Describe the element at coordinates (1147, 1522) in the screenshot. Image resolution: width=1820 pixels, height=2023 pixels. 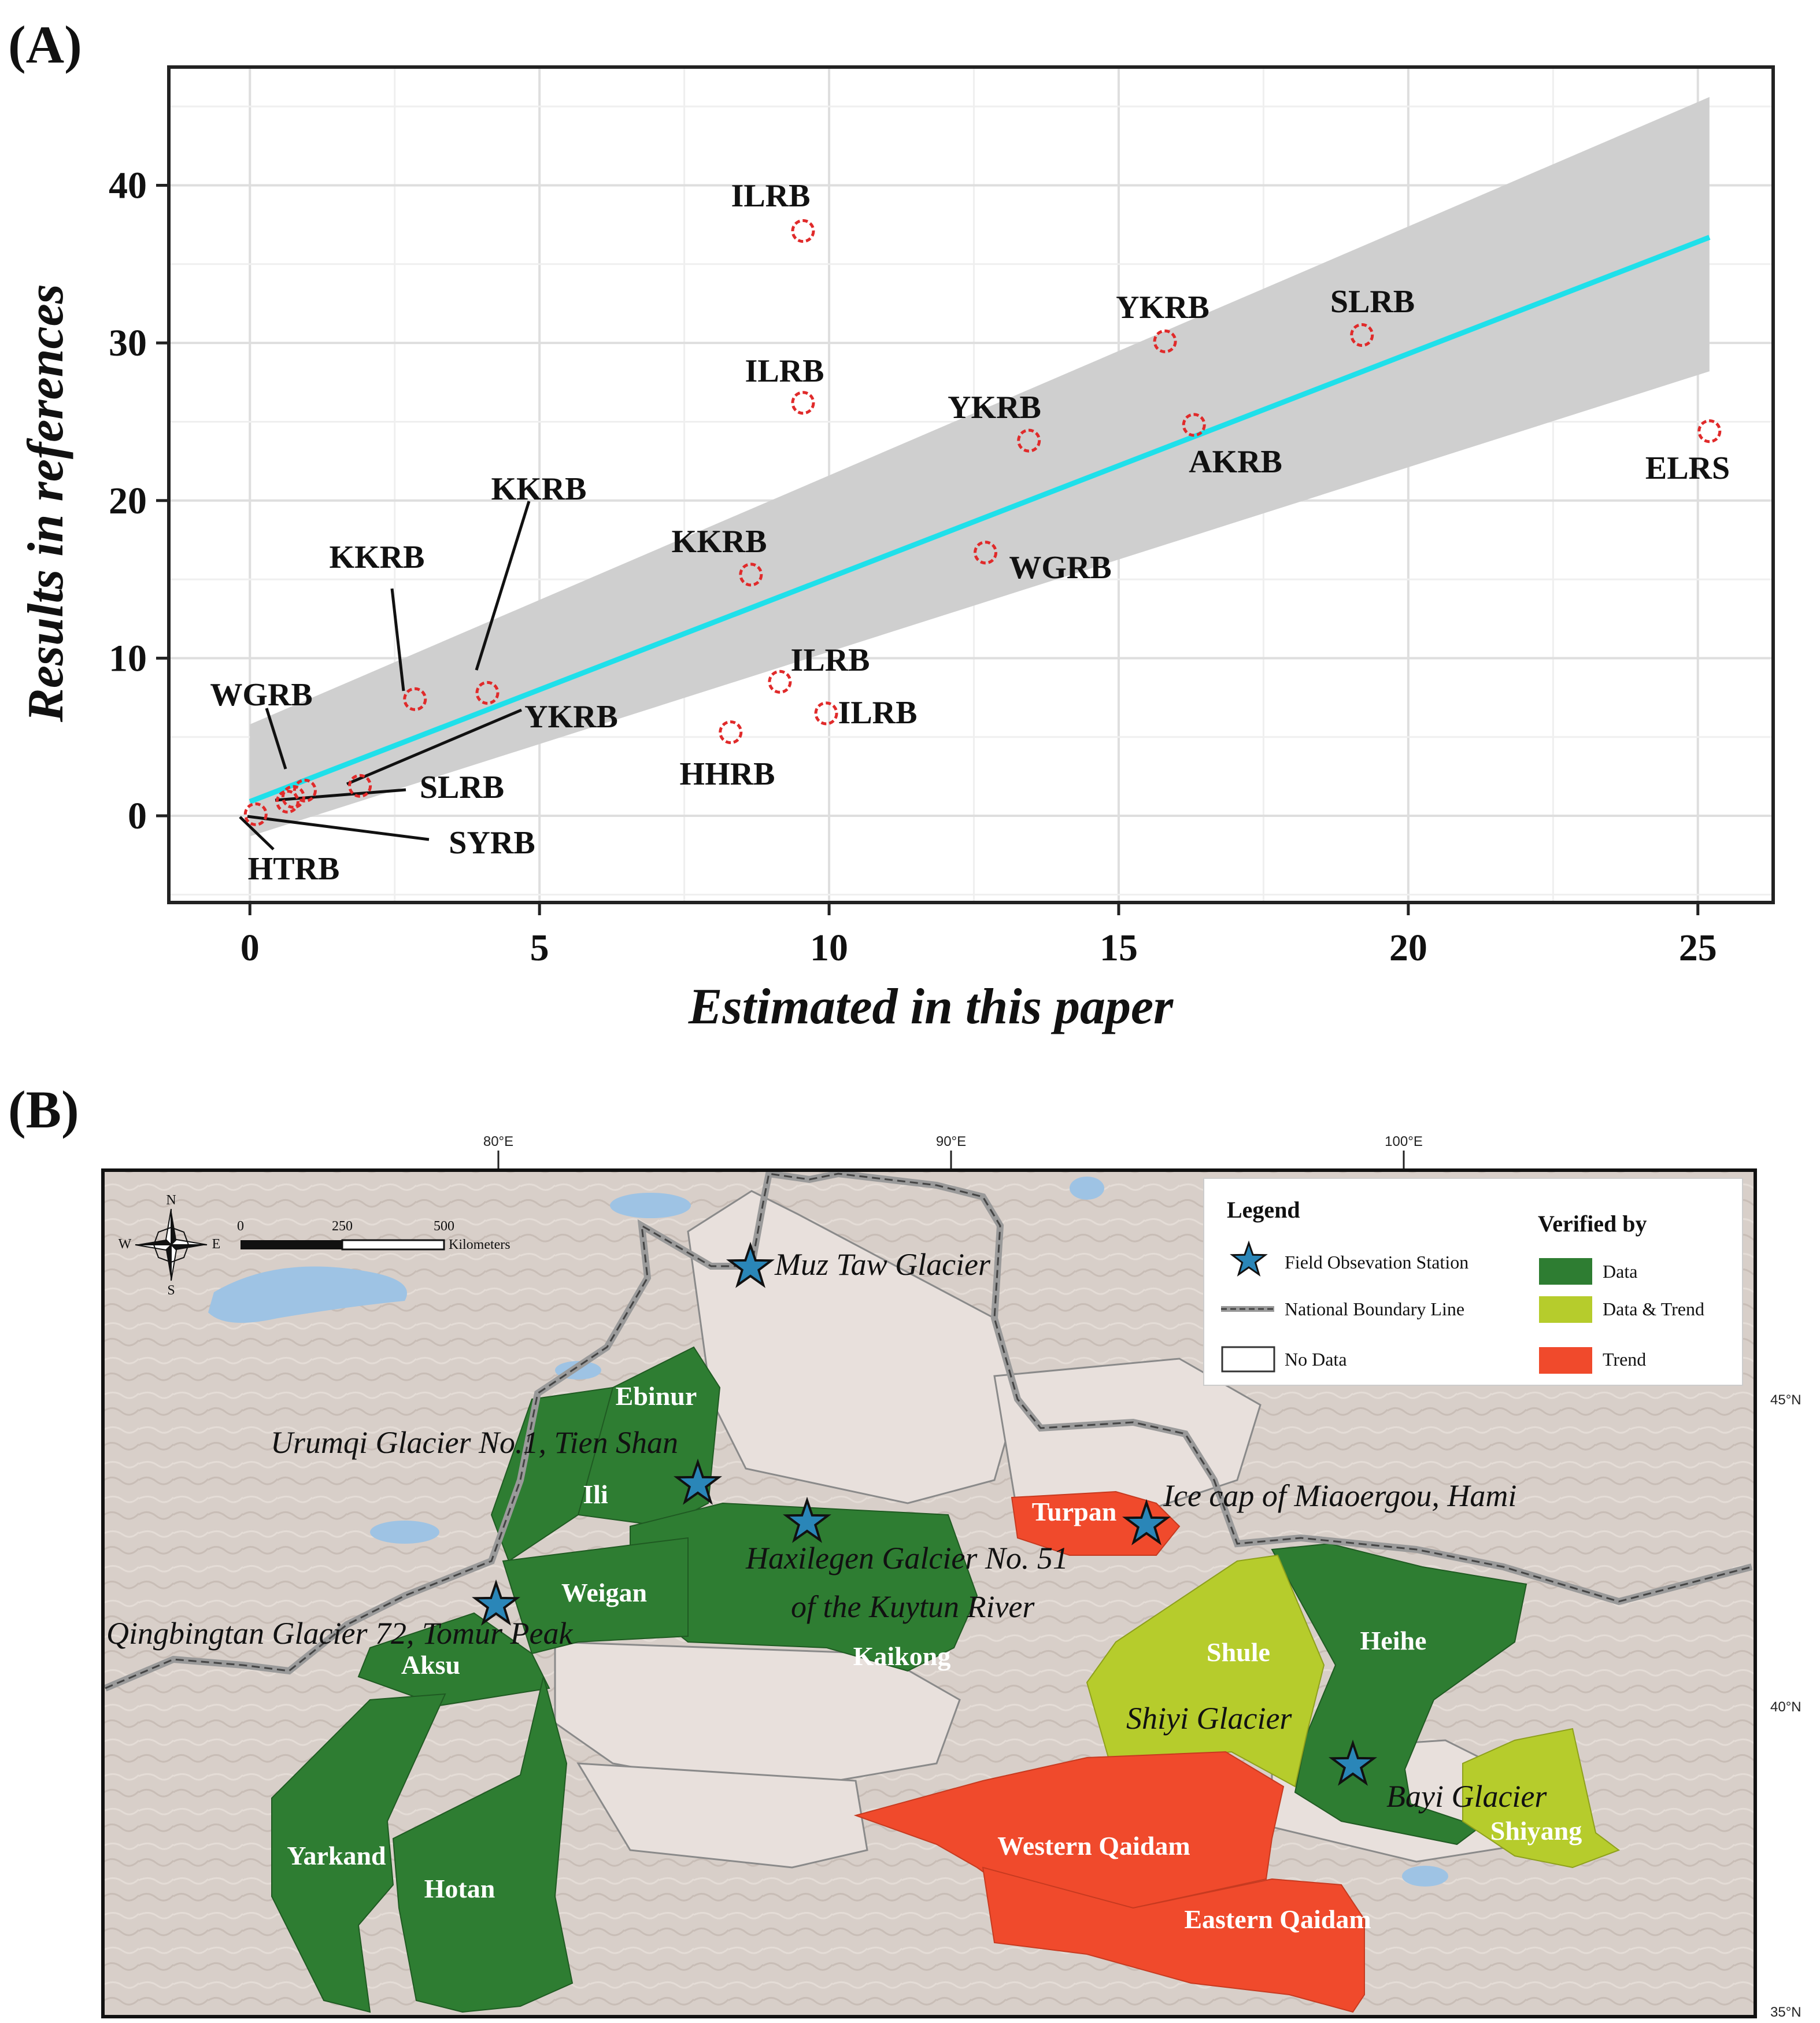
I see `station-star-miaoergou` at that location.